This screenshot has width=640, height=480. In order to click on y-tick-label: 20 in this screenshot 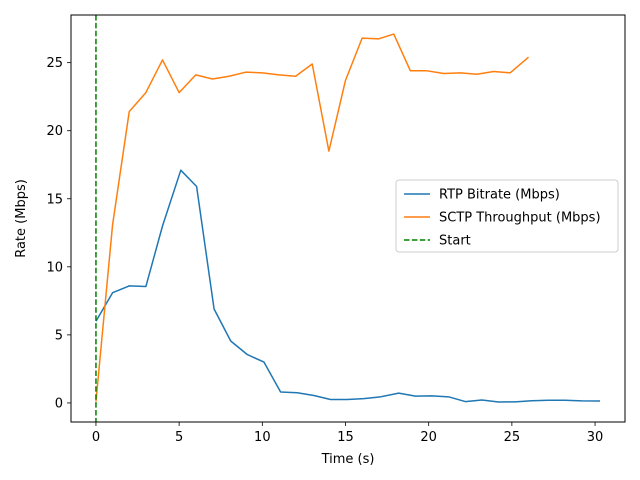, I will do `click(54, 131)`.